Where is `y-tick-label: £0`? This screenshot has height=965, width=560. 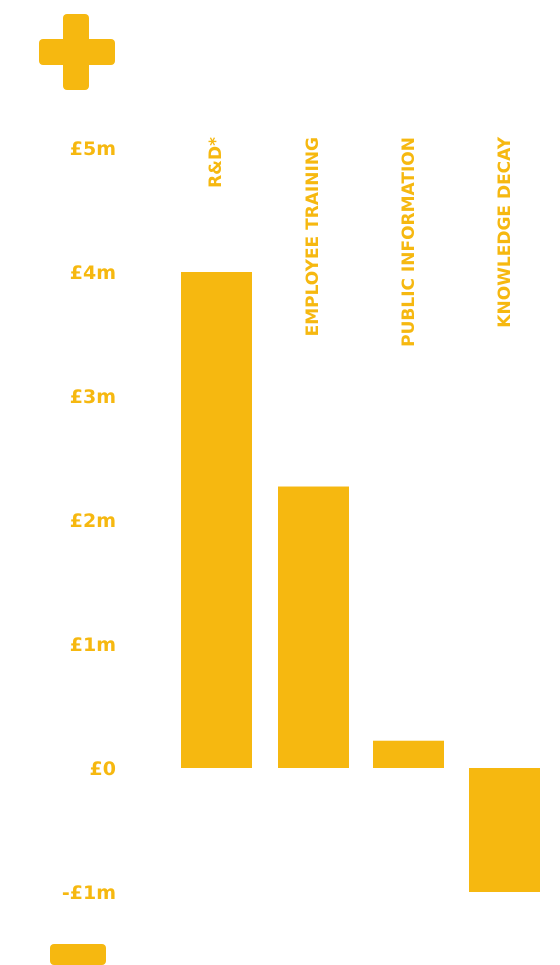 y-tick-label: £0 is located at coordinates (103, 769).